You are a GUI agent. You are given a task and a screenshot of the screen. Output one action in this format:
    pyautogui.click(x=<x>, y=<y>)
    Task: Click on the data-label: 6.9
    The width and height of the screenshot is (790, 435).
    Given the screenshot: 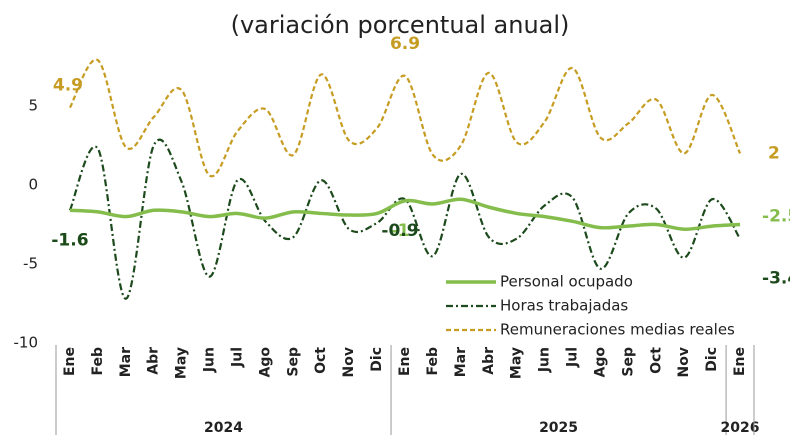 What is the action you would take?
    pyautogui.click(x=405, y=44)
    